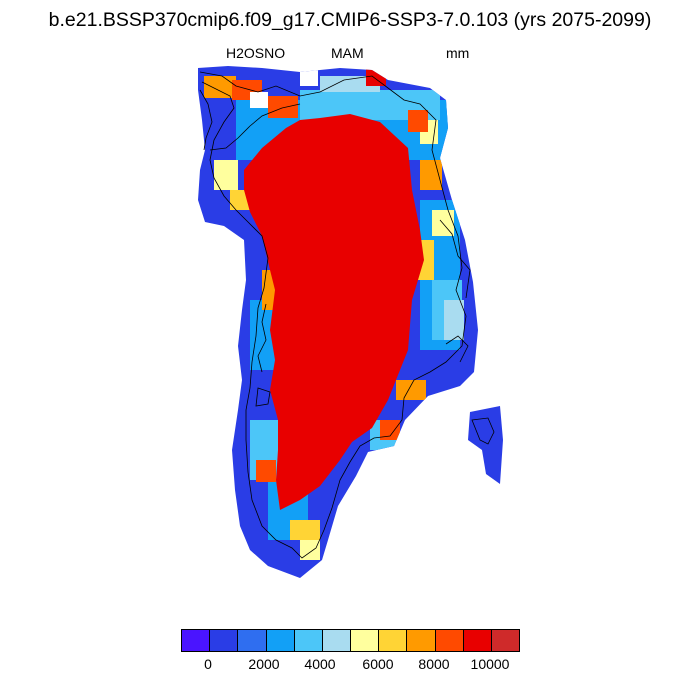 The image size is (700, 700). I want to click on colorbar-tick-label: 2000, so click(264, 664).